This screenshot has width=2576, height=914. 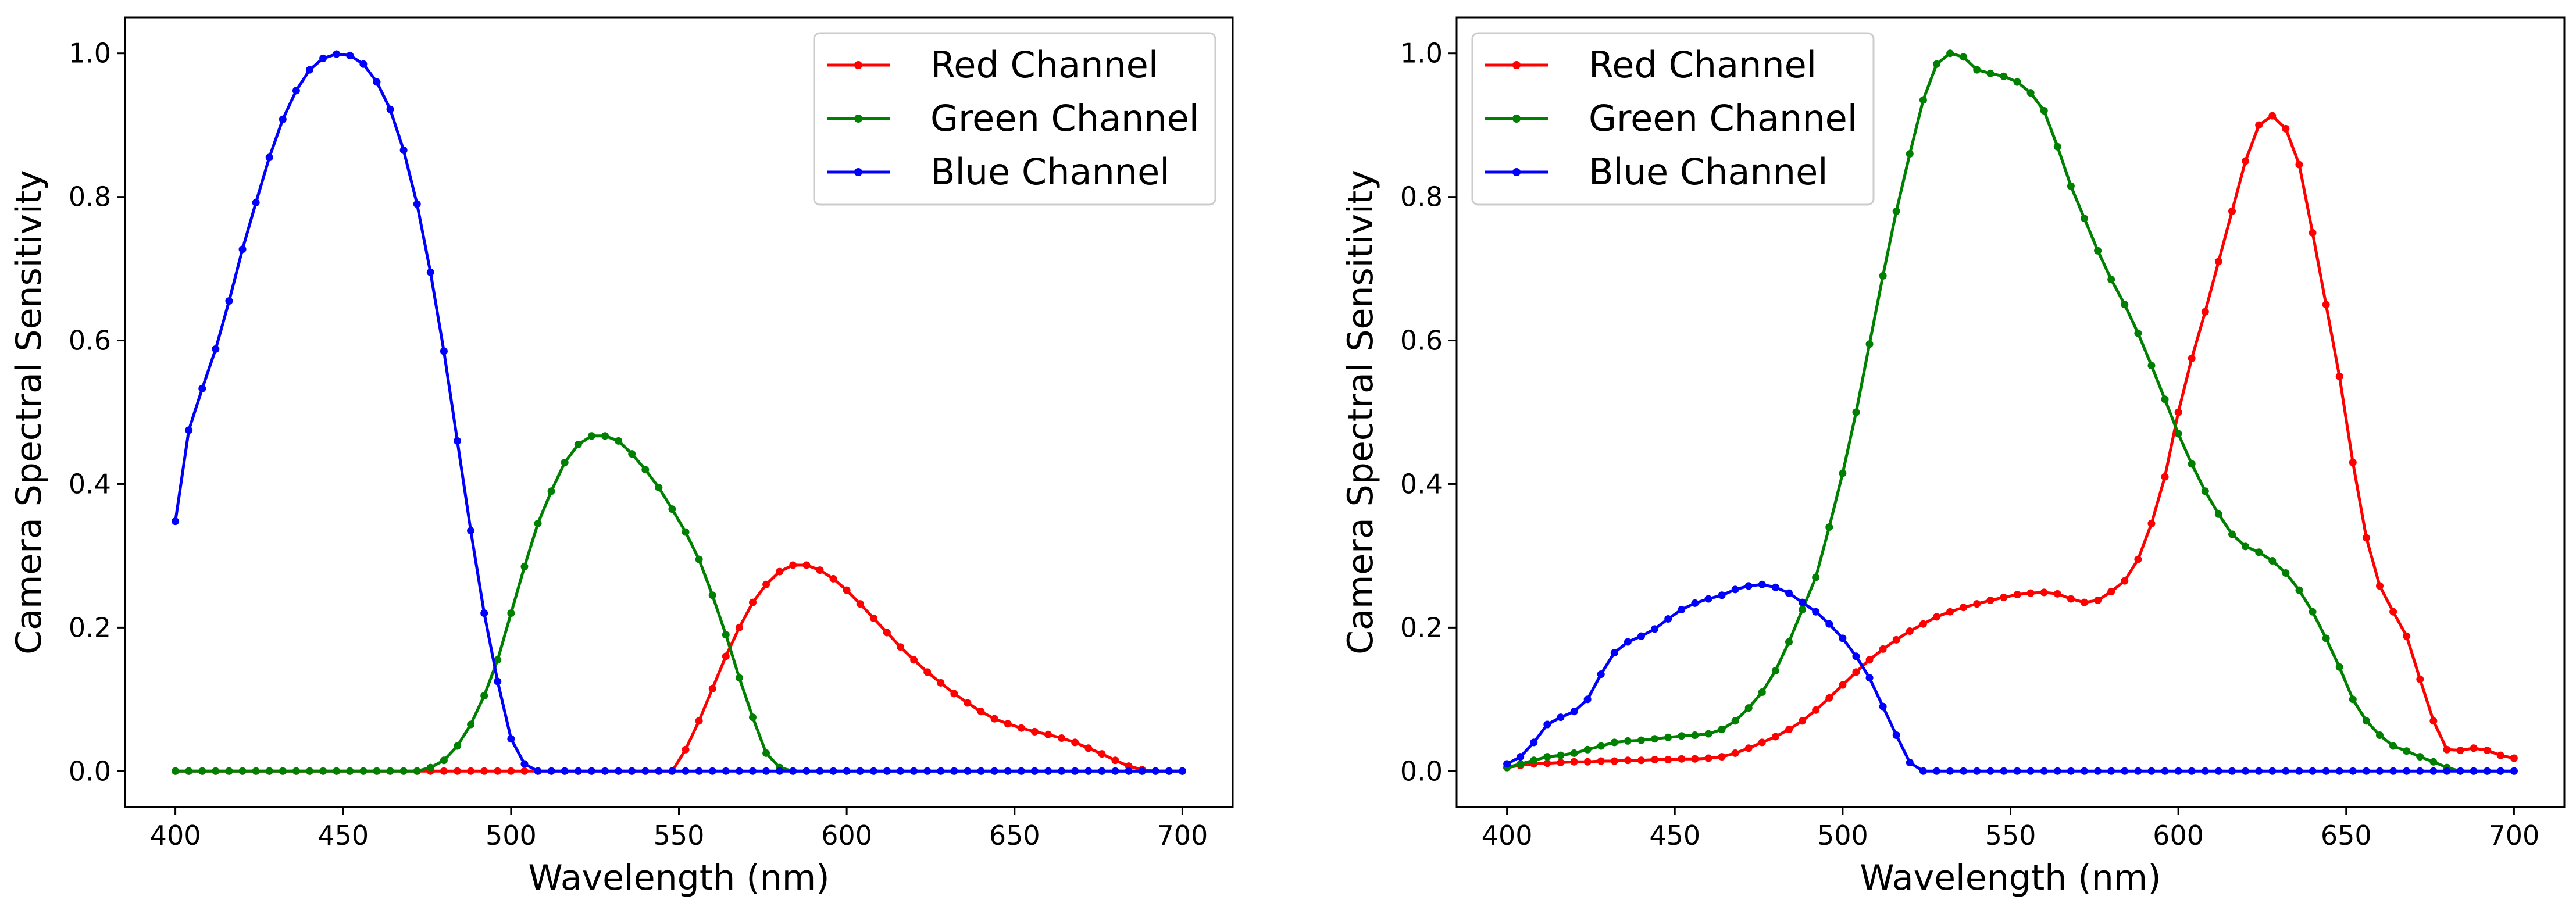 I want to click on x-tick-label: 400, so click(x=176, y=835).